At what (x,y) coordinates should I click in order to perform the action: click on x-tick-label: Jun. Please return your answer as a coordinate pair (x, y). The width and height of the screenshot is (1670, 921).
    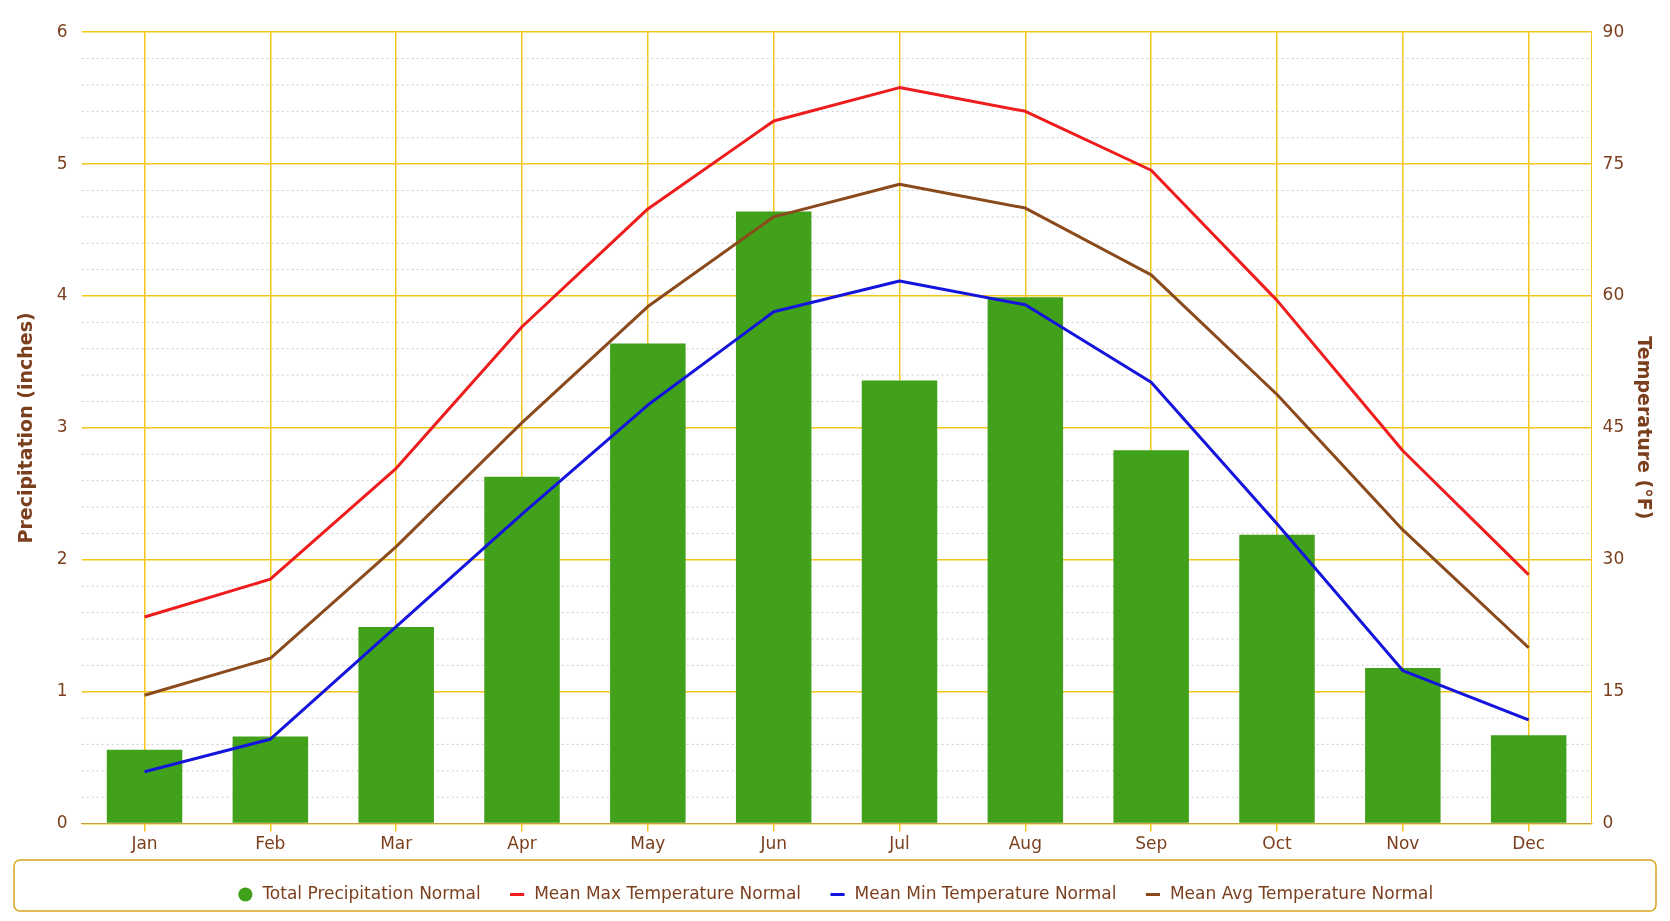
    Looking at the image, I should click on (773, 843).